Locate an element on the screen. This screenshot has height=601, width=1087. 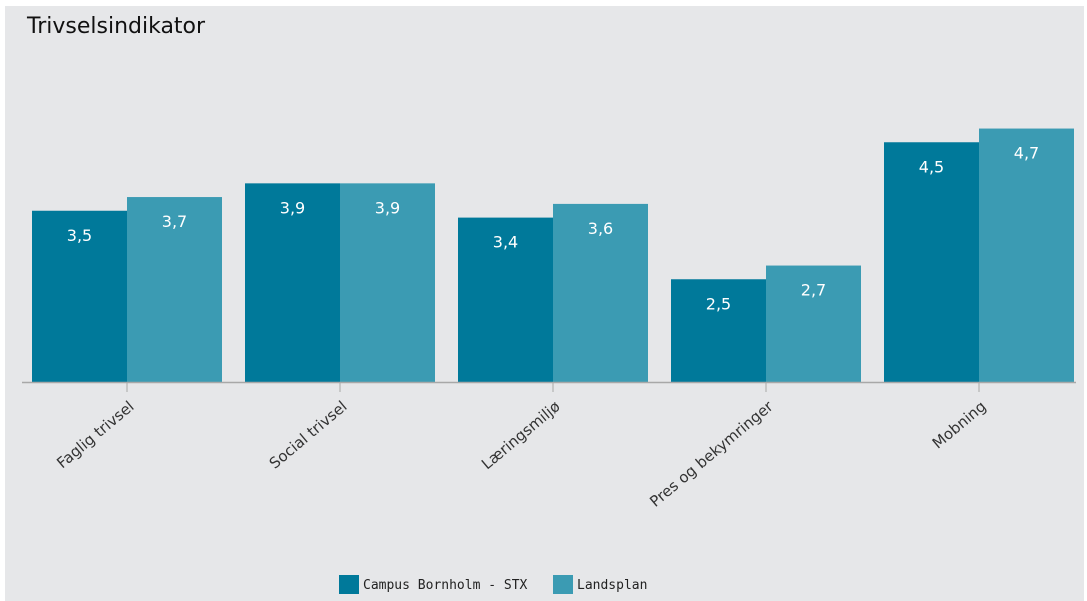
x-tick-label: Mobning is located at coordinates (959, 424).